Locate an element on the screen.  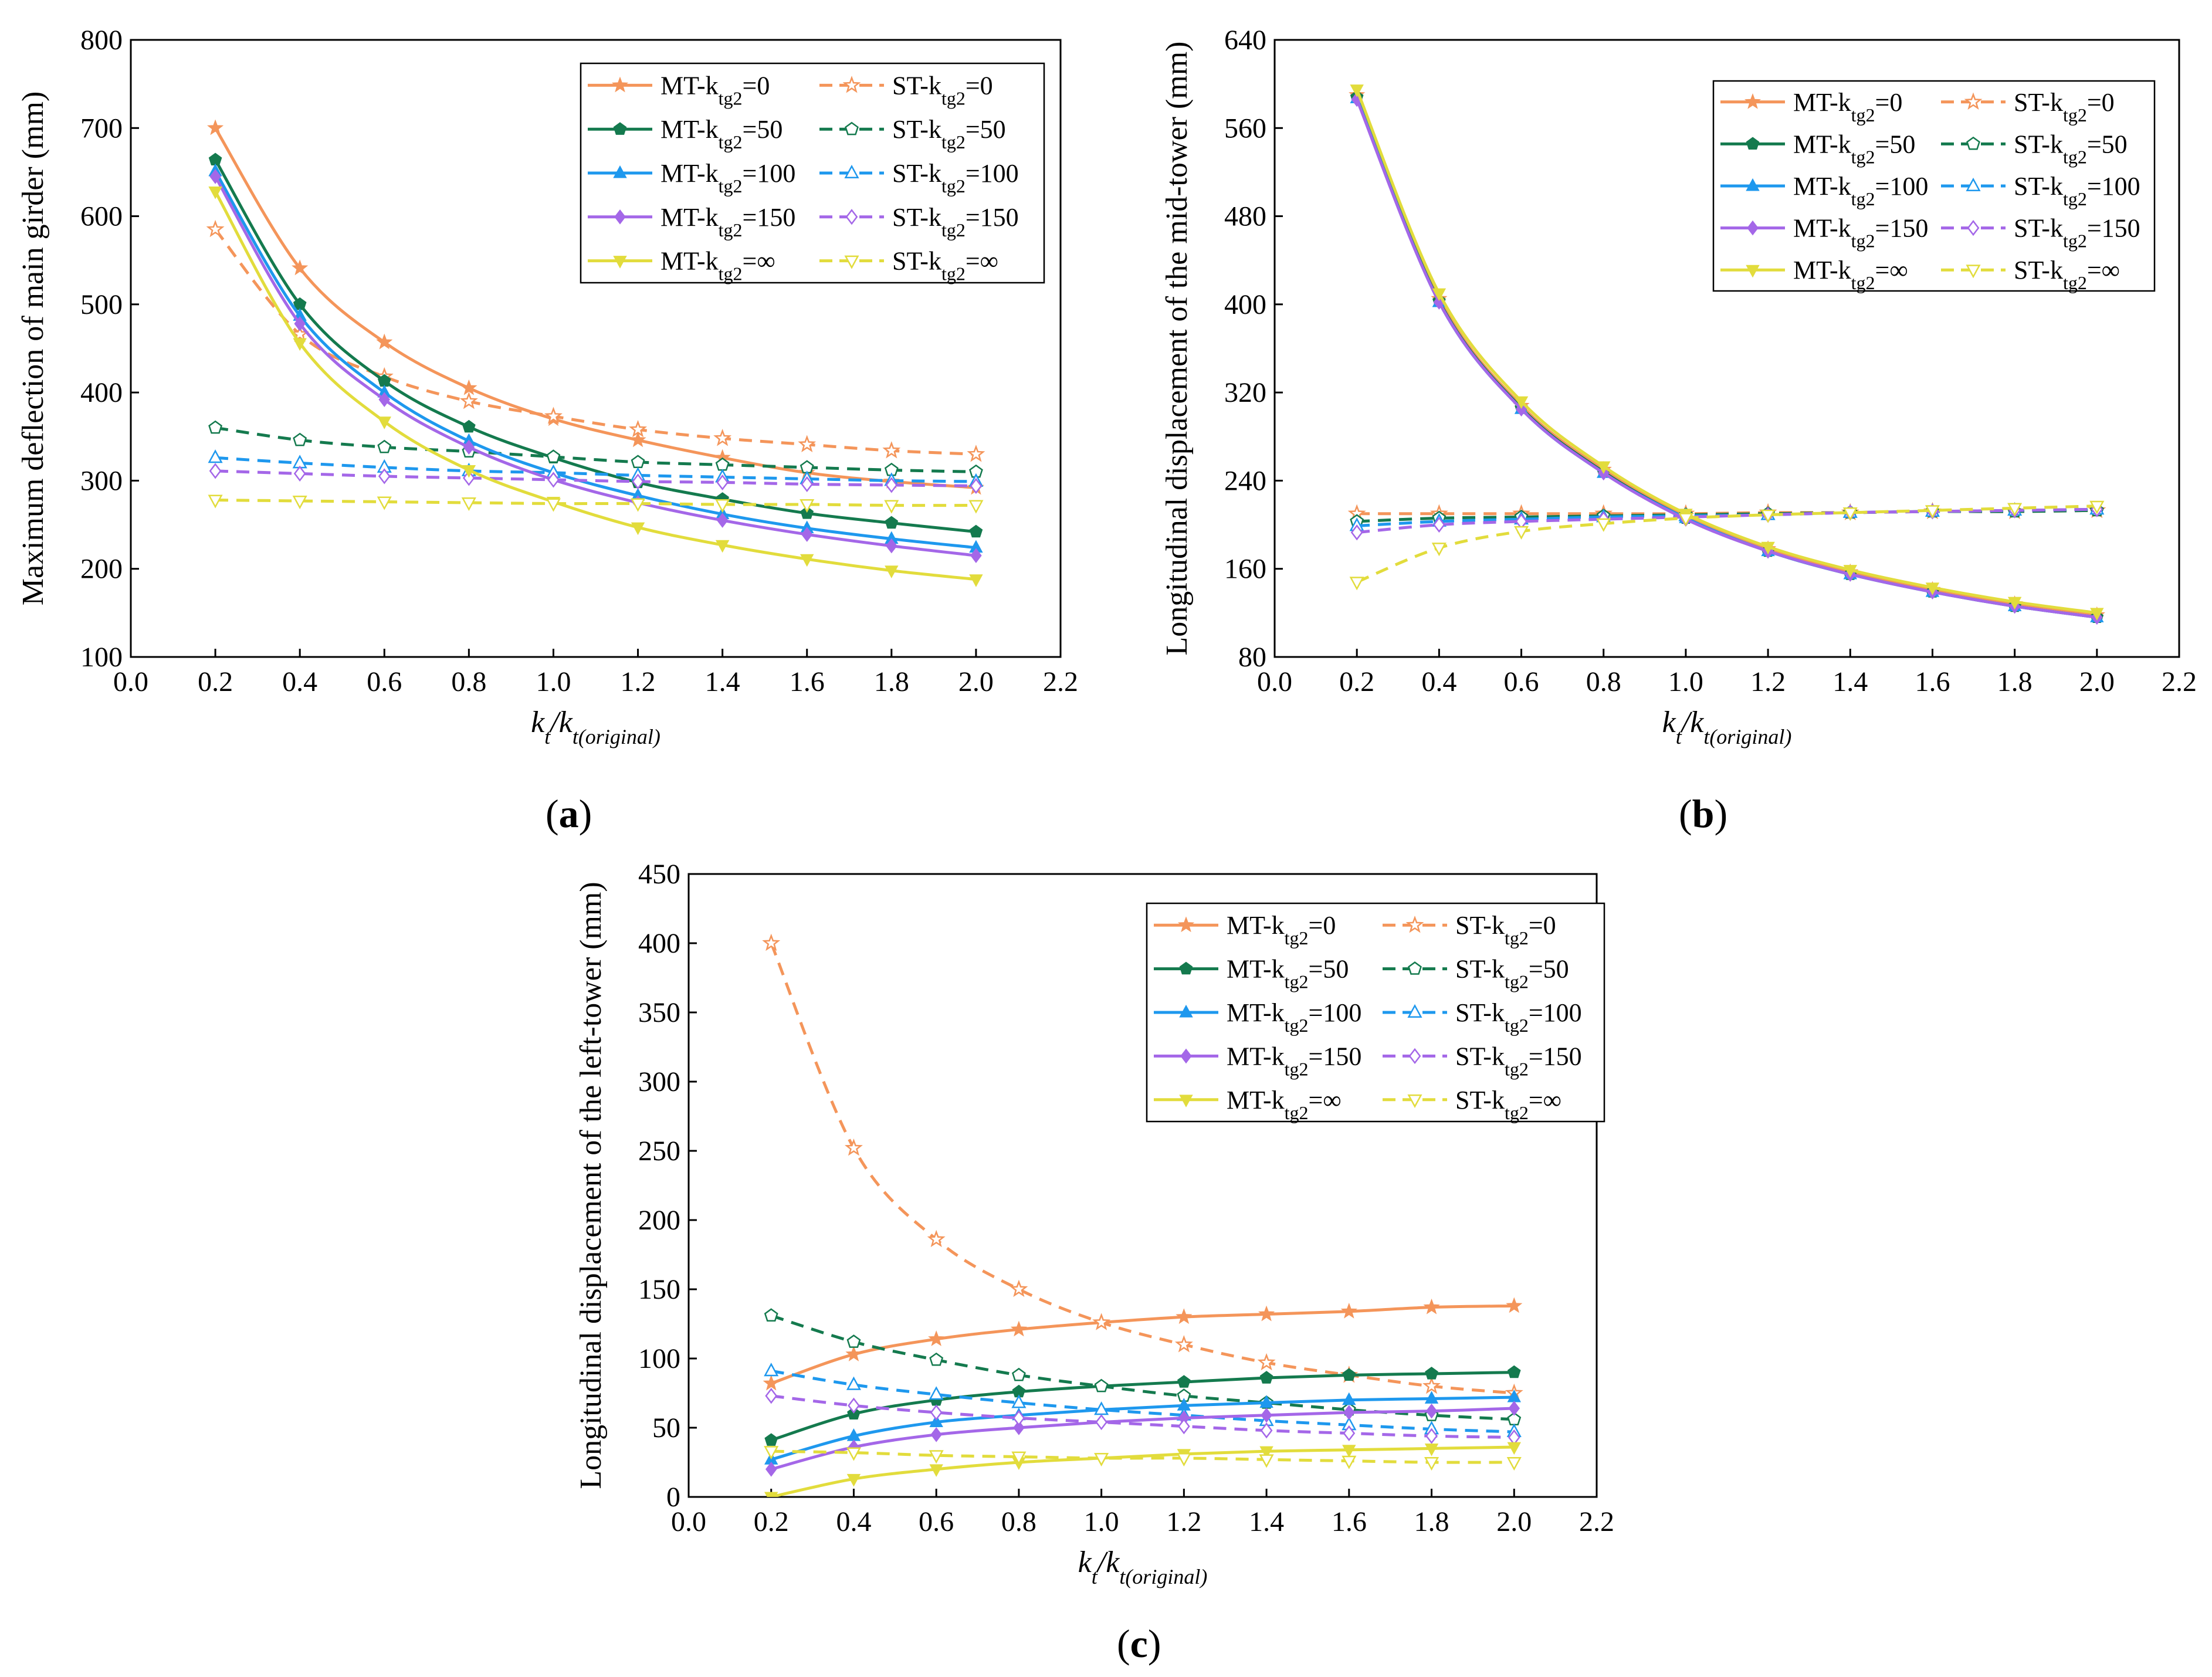
series-layer is located at coordinates (1726, 354).